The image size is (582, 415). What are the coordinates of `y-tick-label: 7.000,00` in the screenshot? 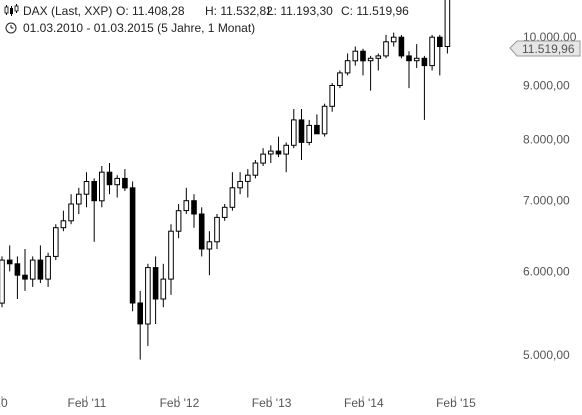 It's located at (546, 201).